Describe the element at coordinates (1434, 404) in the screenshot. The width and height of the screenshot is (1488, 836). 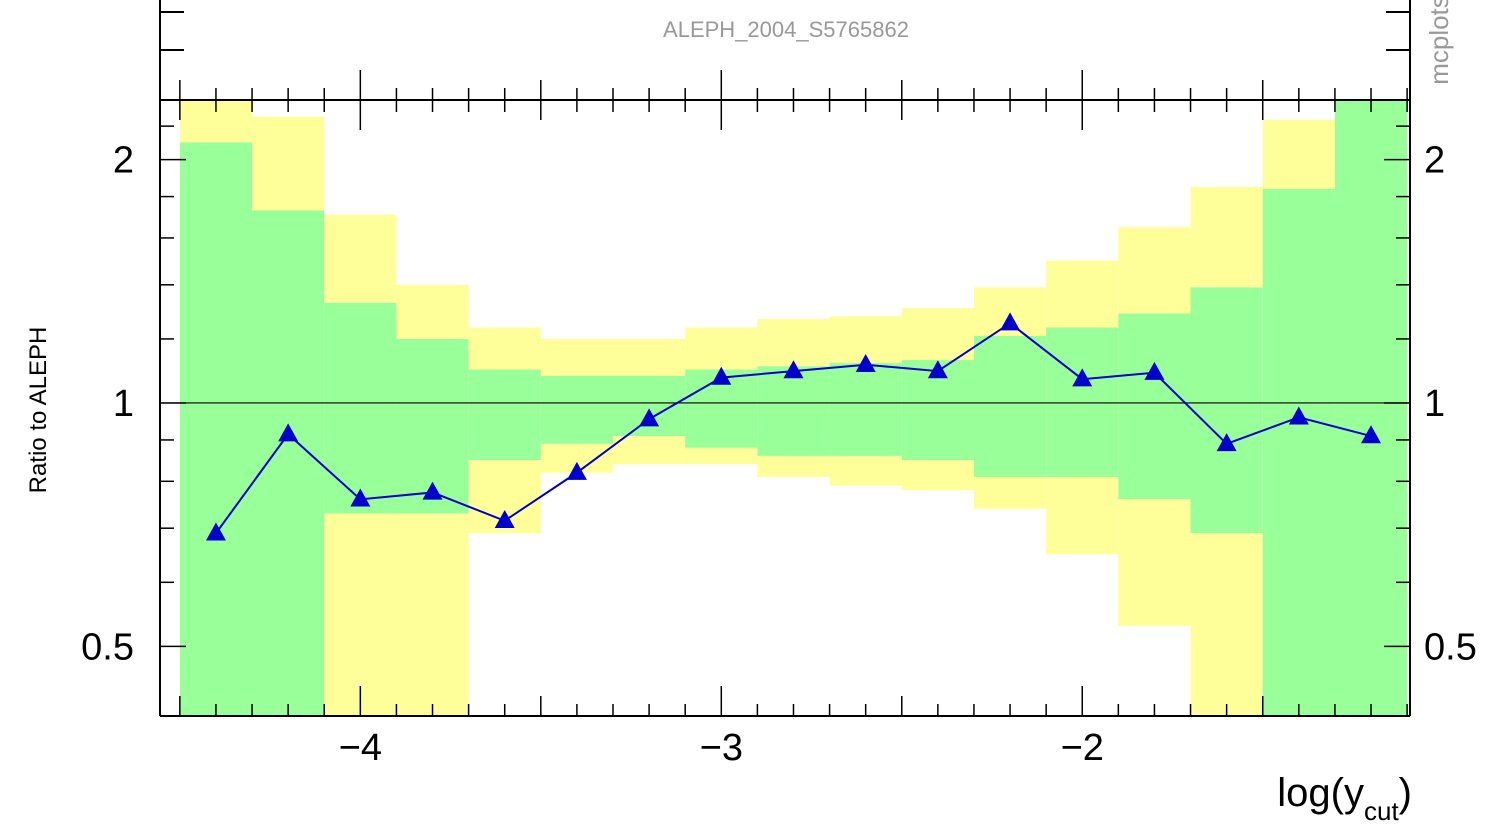
I see `y-tick-label-right: 1` at that location.